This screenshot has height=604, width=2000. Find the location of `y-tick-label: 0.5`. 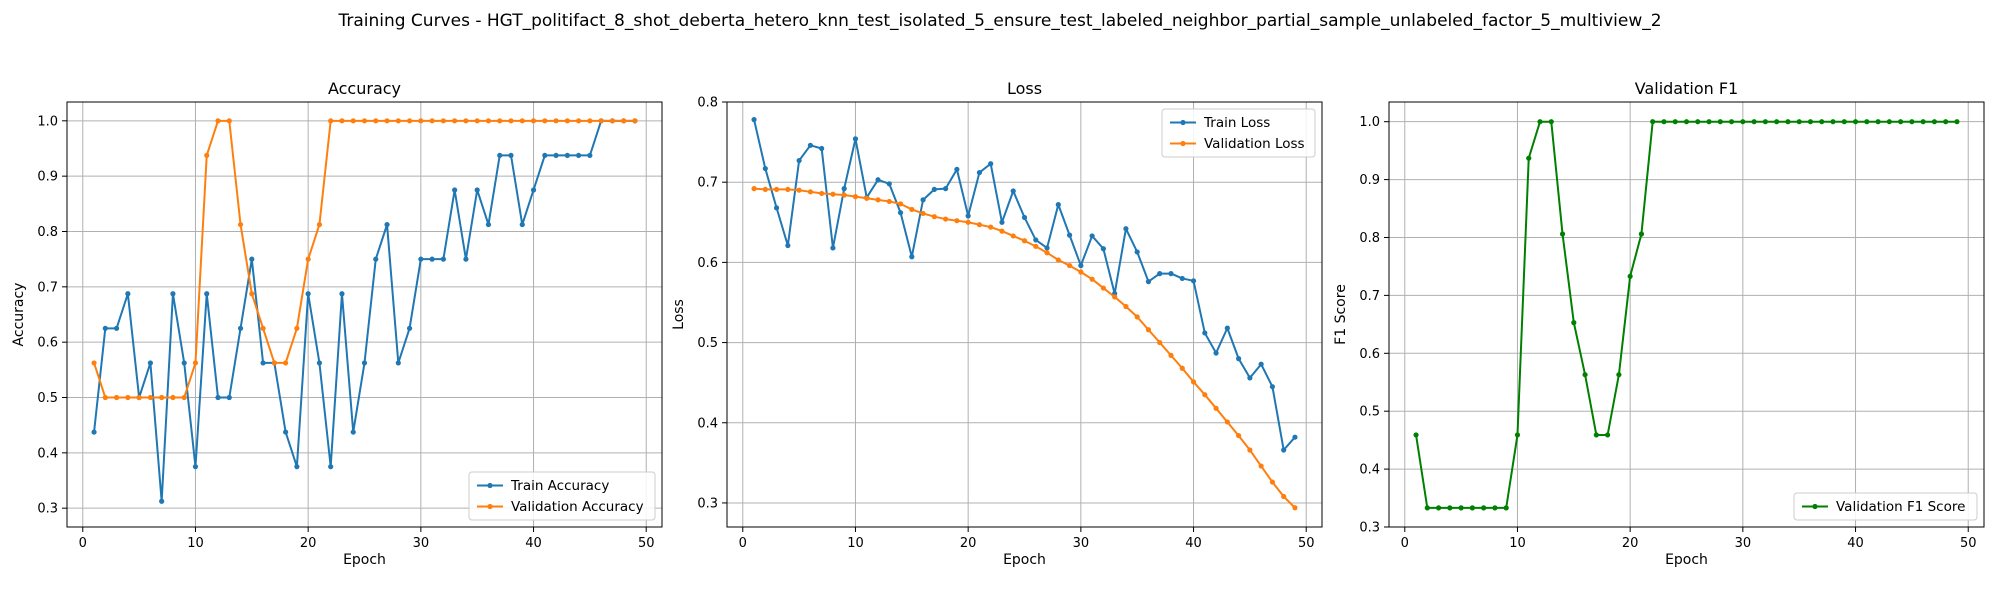

y-tick-label: 0.5 is located at coordinates (47, 398).